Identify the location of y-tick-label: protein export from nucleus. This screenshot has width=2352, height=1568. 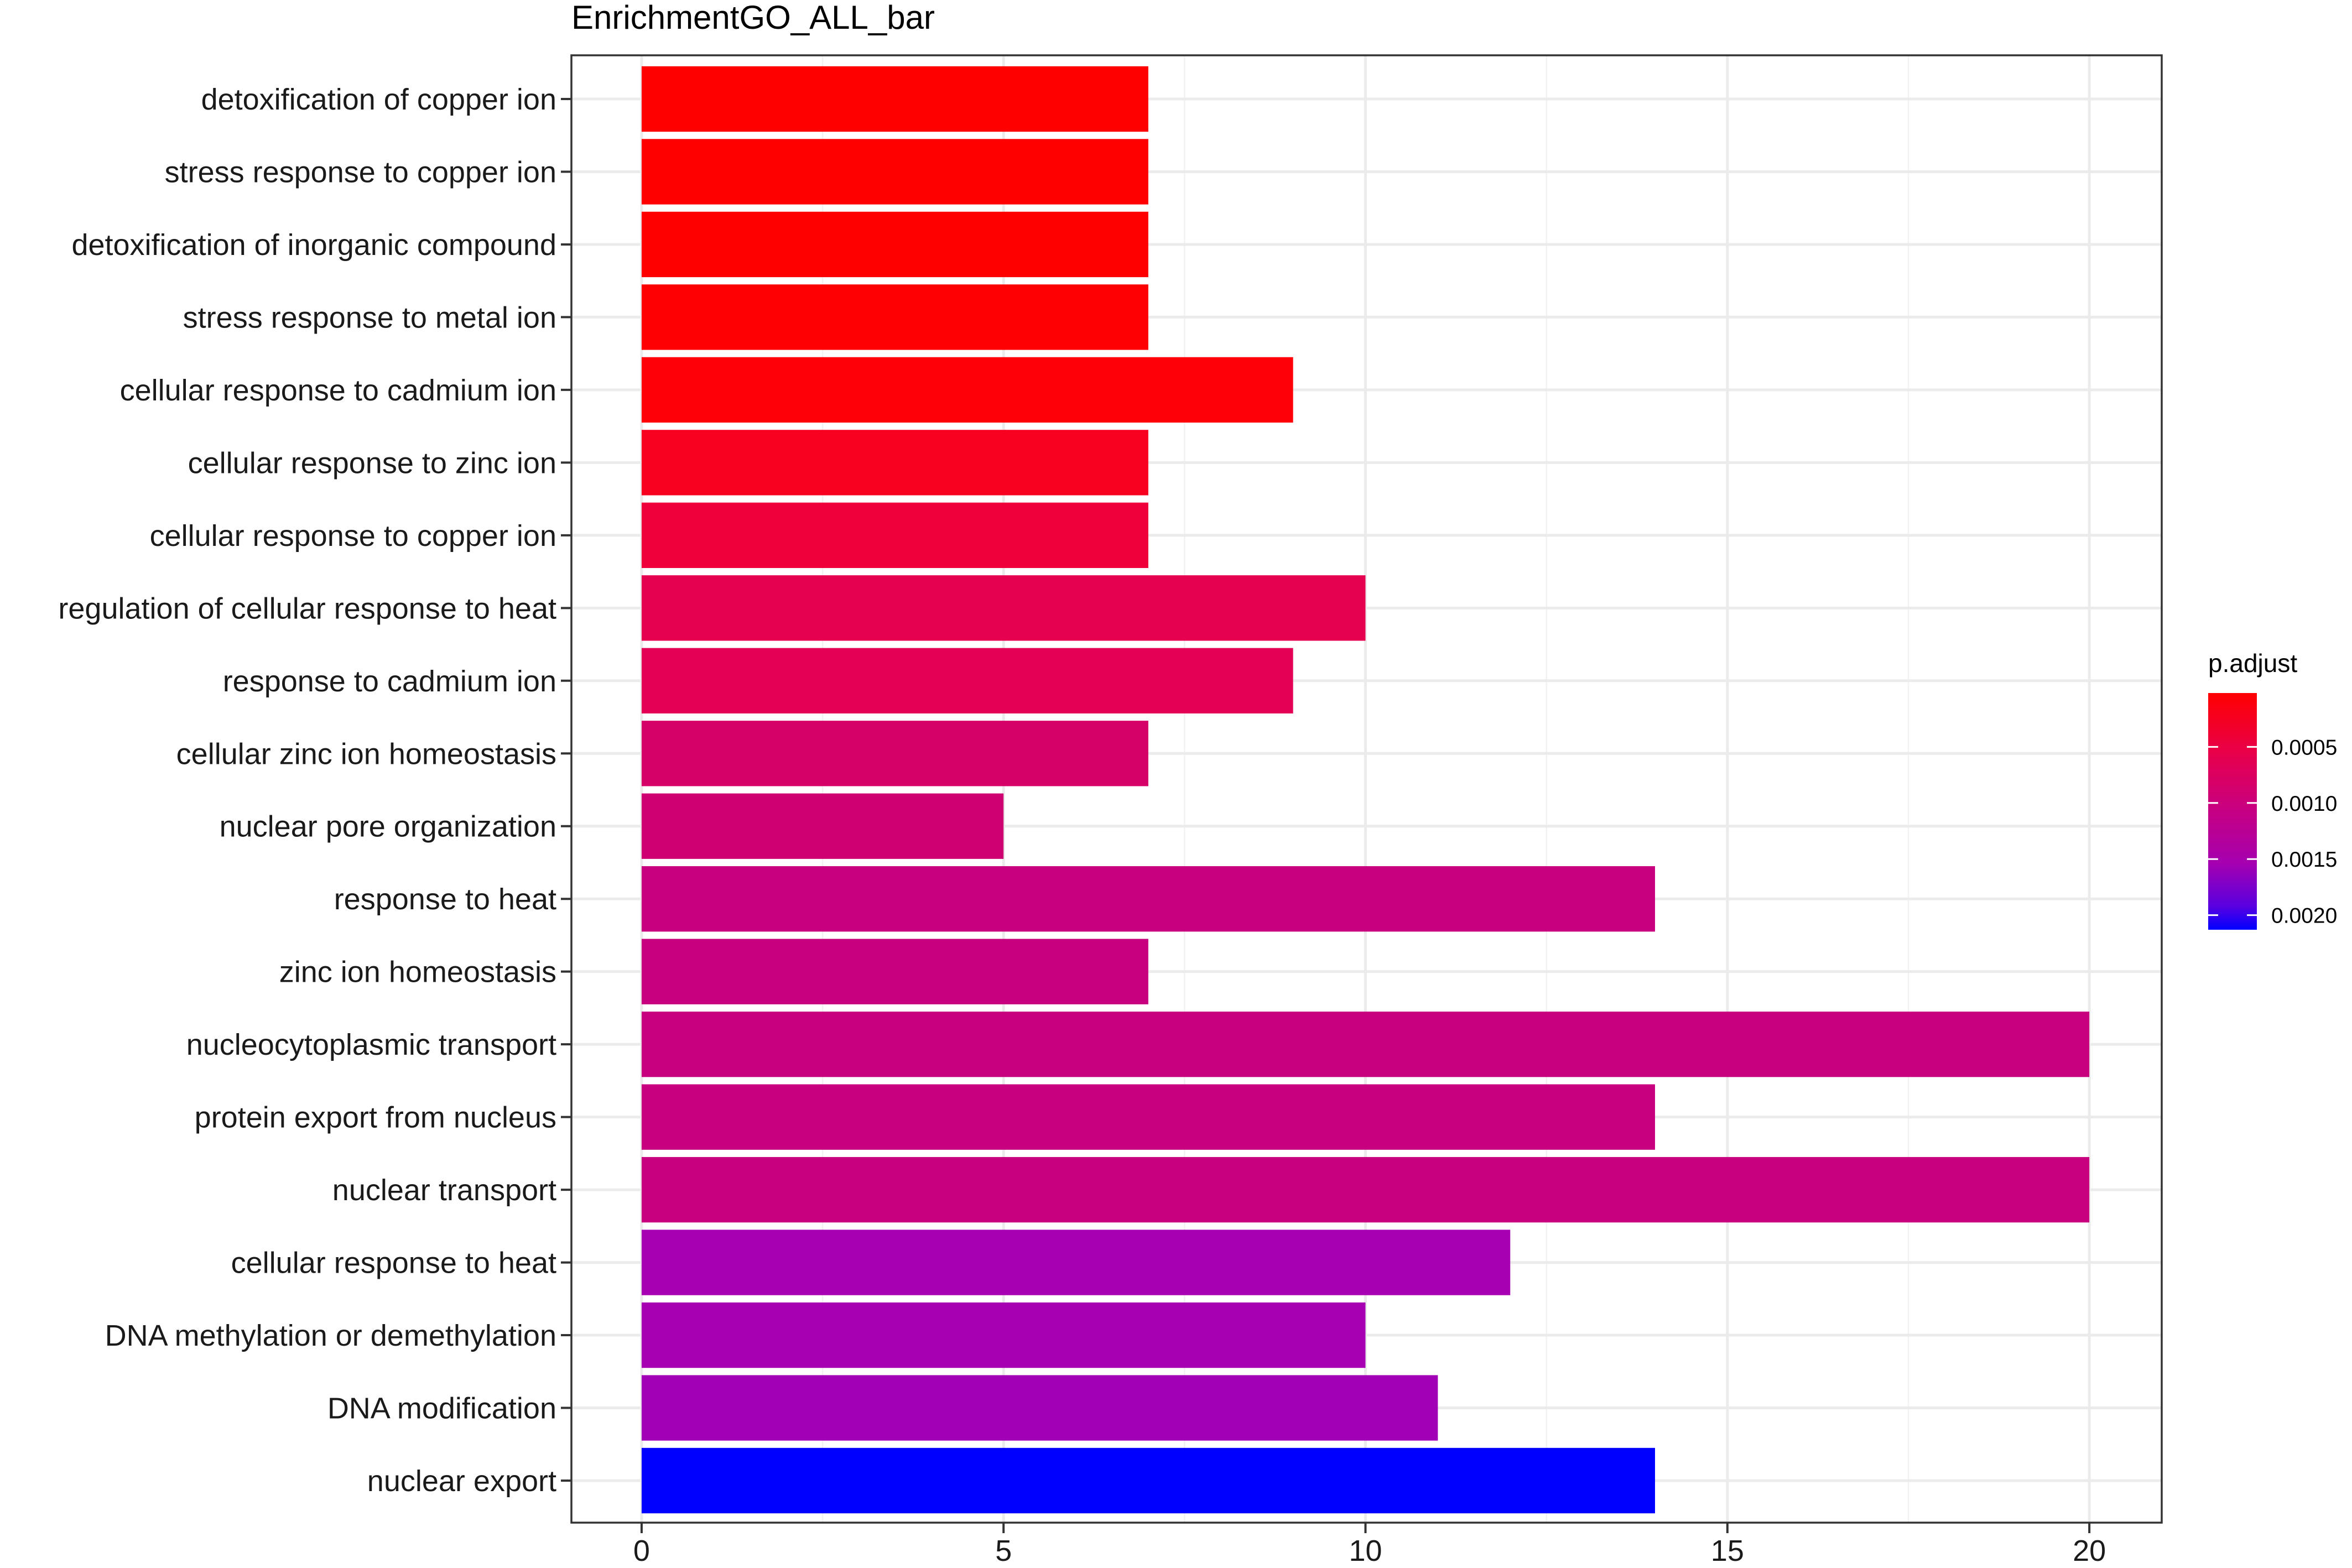
(375, 1117).